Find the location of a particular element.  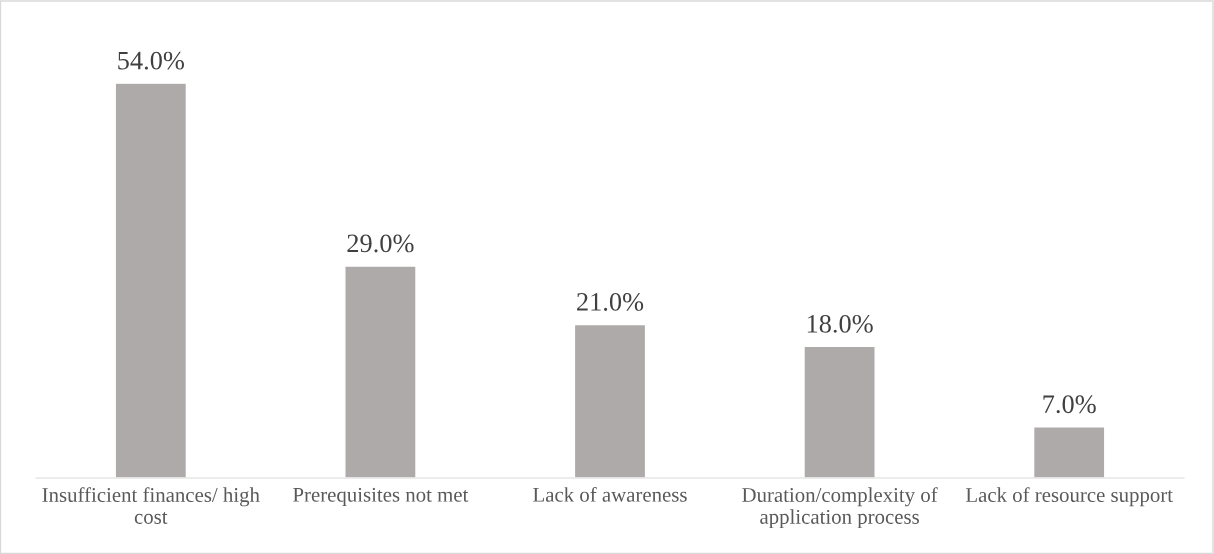

data-label: 54.0% is located at coordinates (151, 60).